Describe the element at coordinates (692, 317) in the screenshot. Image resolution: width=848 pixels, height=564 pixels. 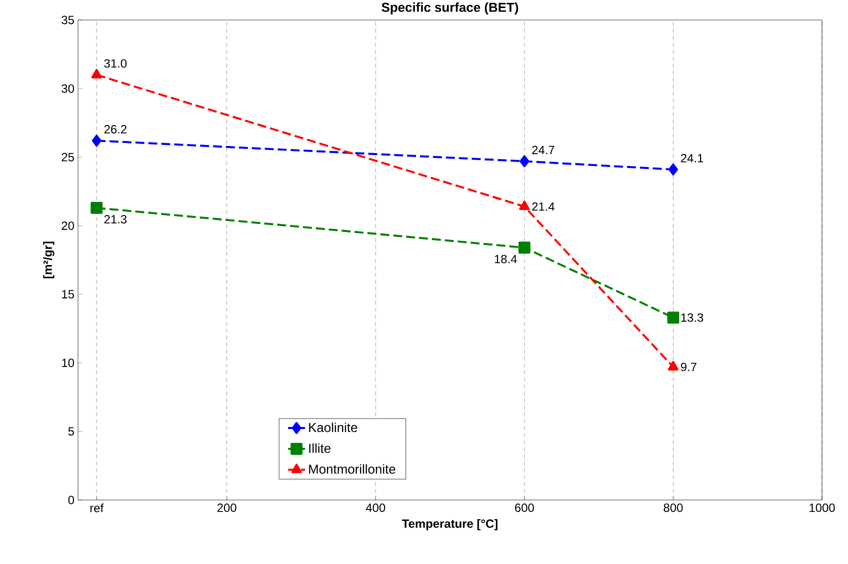
I see `data-label: 13.3` at that location.